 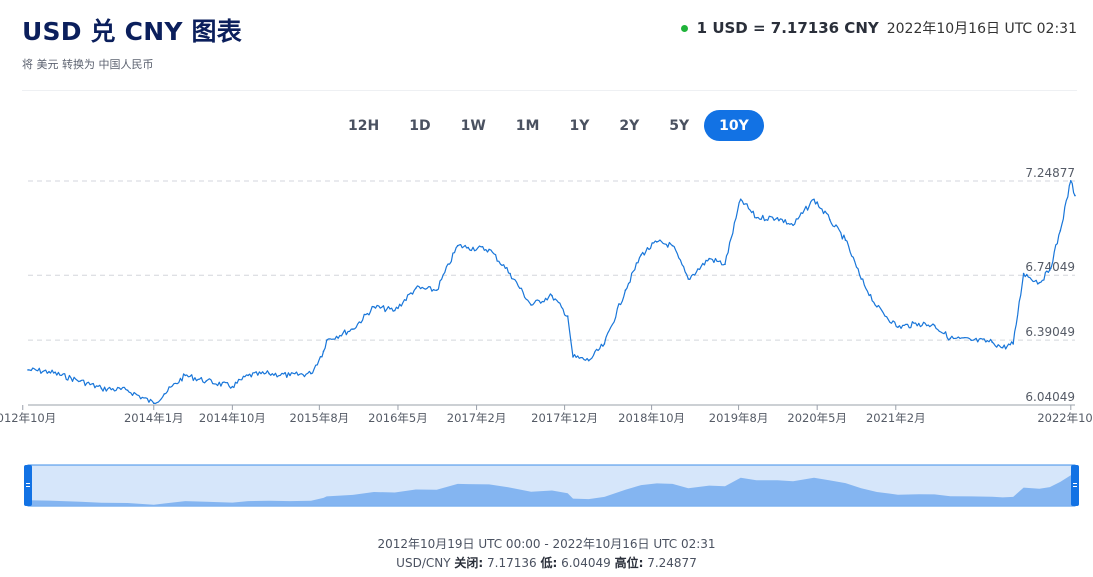 What do you see at coordinates (787, 28) in the screenshot?
I see `rate-value: 1 USD = 7.17136 CNY` at bounding box center [787, 28].